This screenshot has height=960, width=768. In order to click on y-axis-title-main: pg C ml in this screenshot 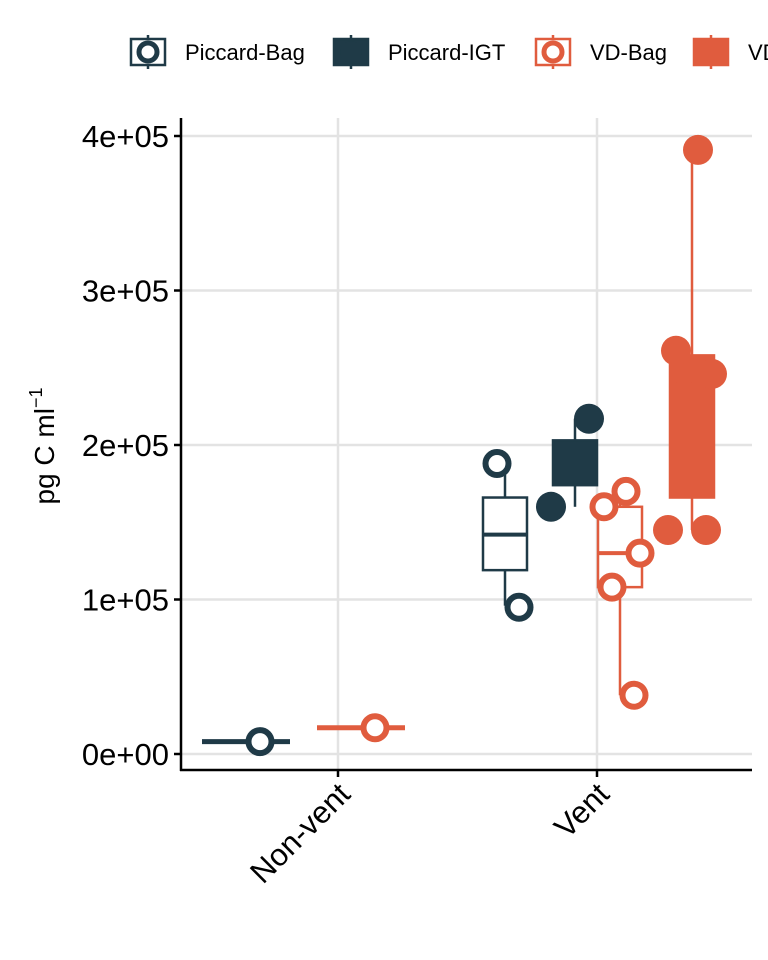, I will do `click(44, 456)`.